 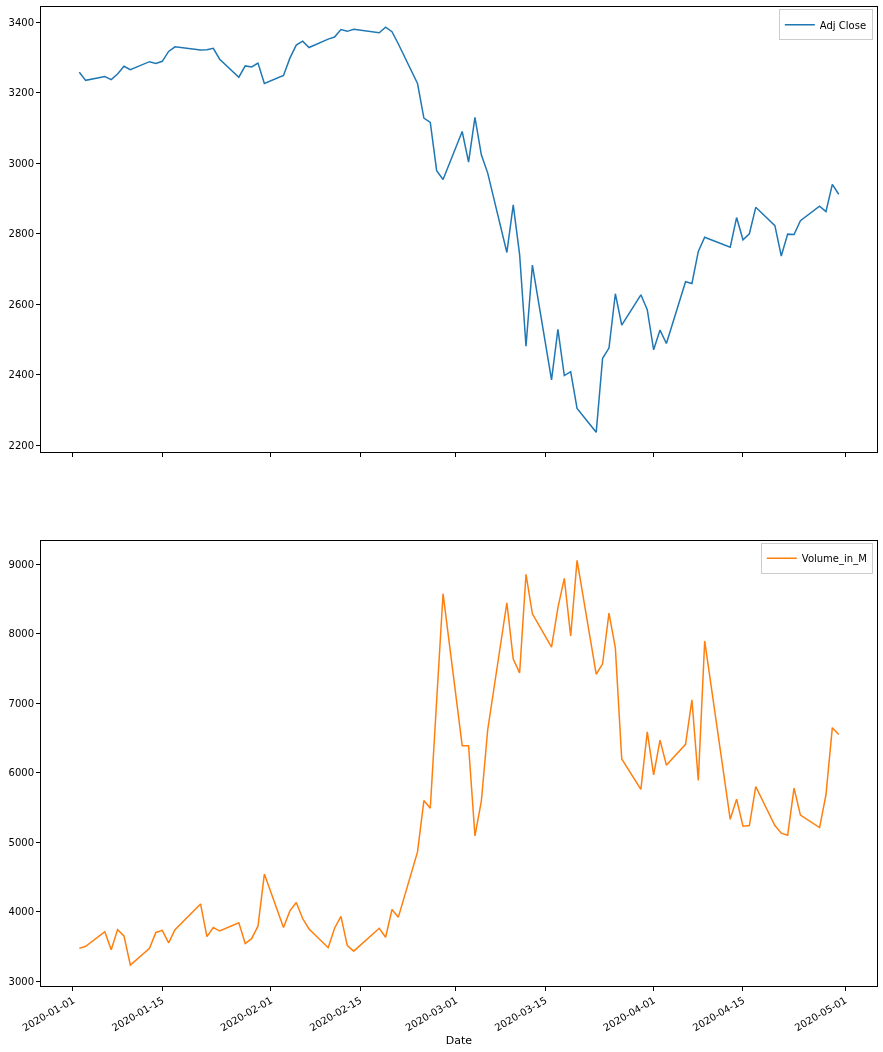 I want to click on legend-label: Adj Close, so click(x=843, y=25).